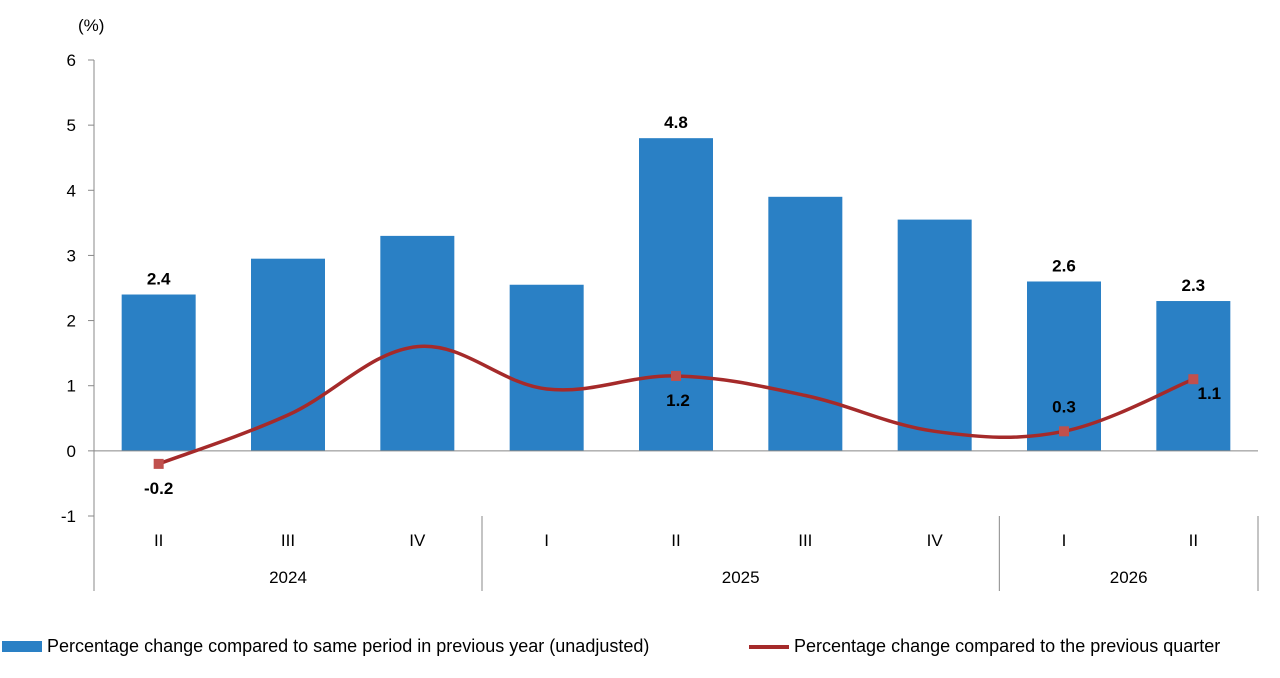 Image resolution: width=1280 pixels, height=678 pixels. What do you see at coordinates (158, 488) in the screenshot?
I see `line-data-label: -0.2` at bounding box center [158, 488].